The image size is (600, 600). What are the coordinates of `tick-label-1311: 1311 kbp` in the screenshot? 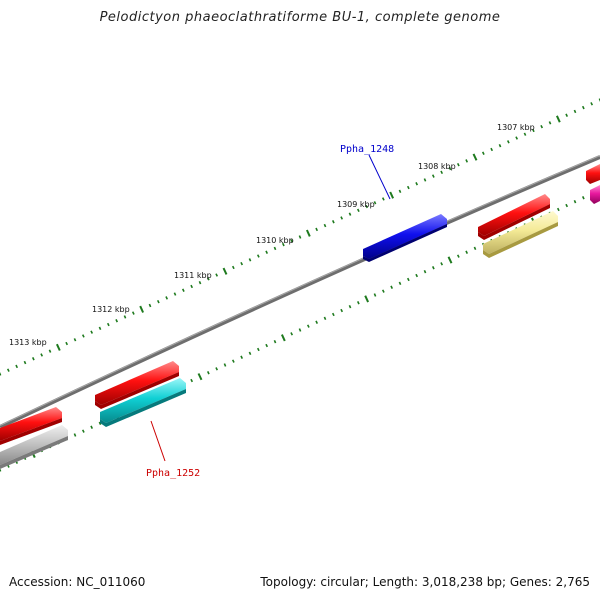 It's located at (193, 275).